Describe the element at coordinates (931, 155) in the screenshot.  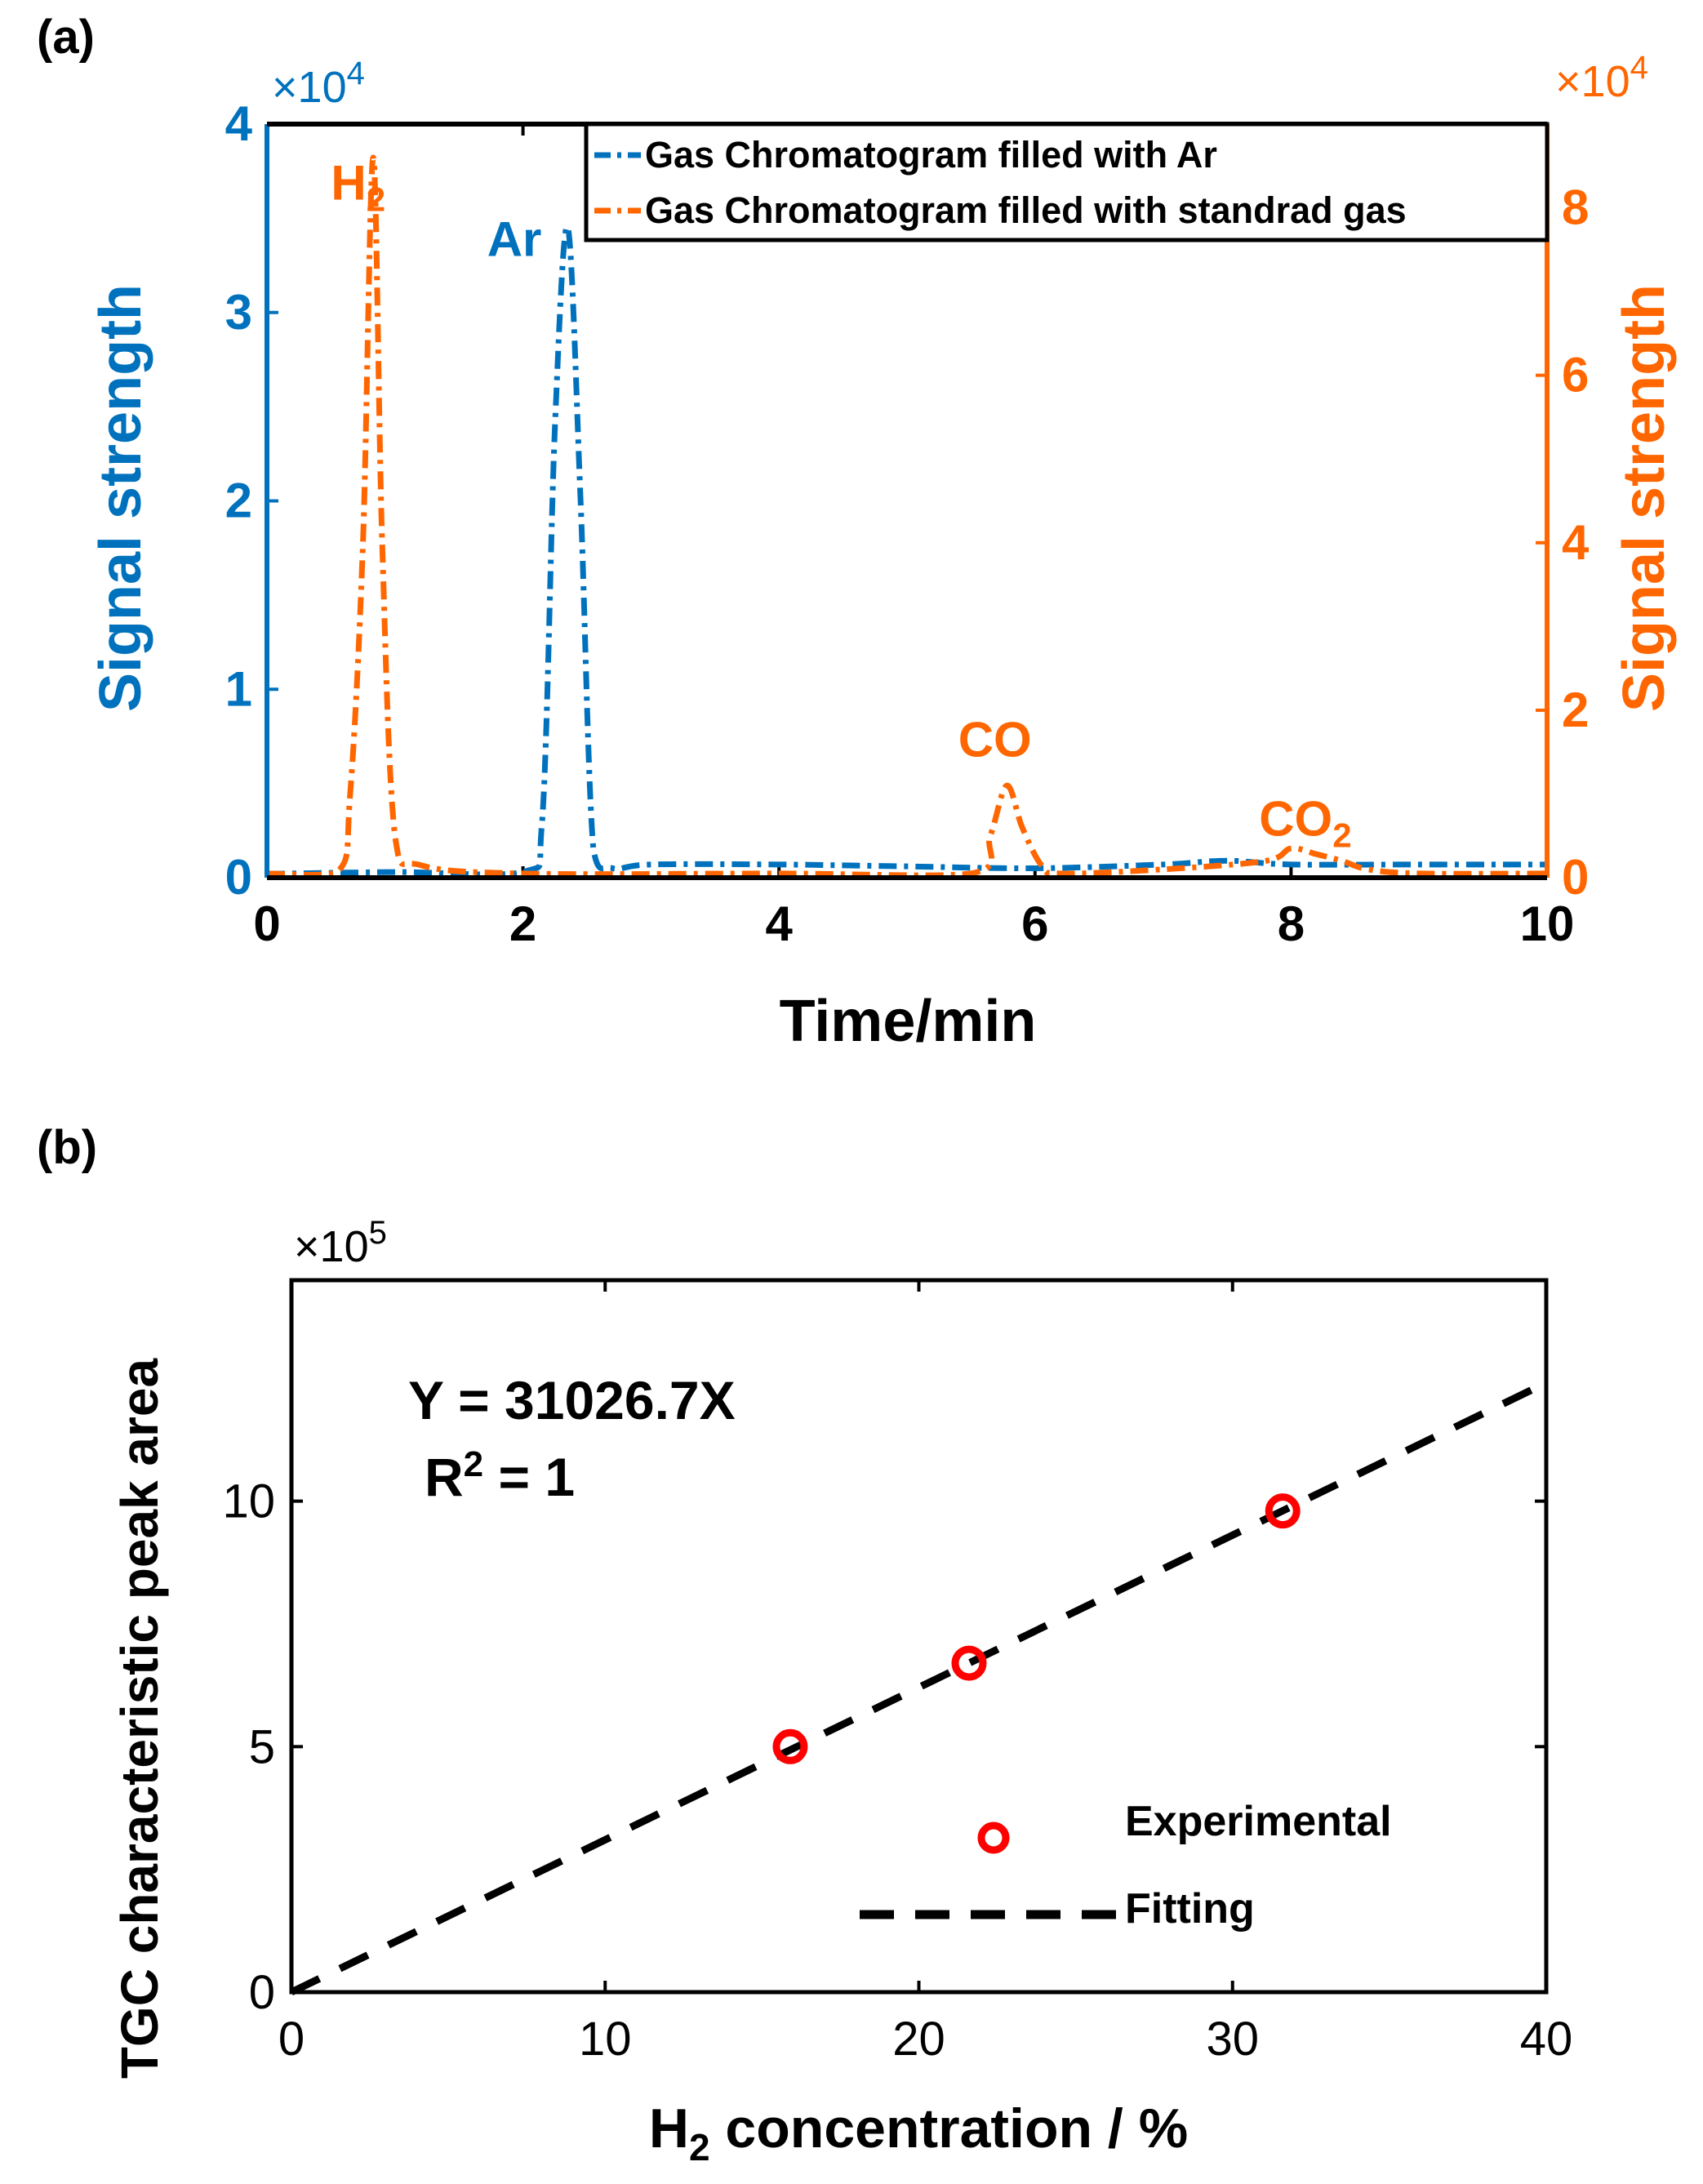
I see `legend-ar-label: Gas Chromatogram filled with Ar` at that location.